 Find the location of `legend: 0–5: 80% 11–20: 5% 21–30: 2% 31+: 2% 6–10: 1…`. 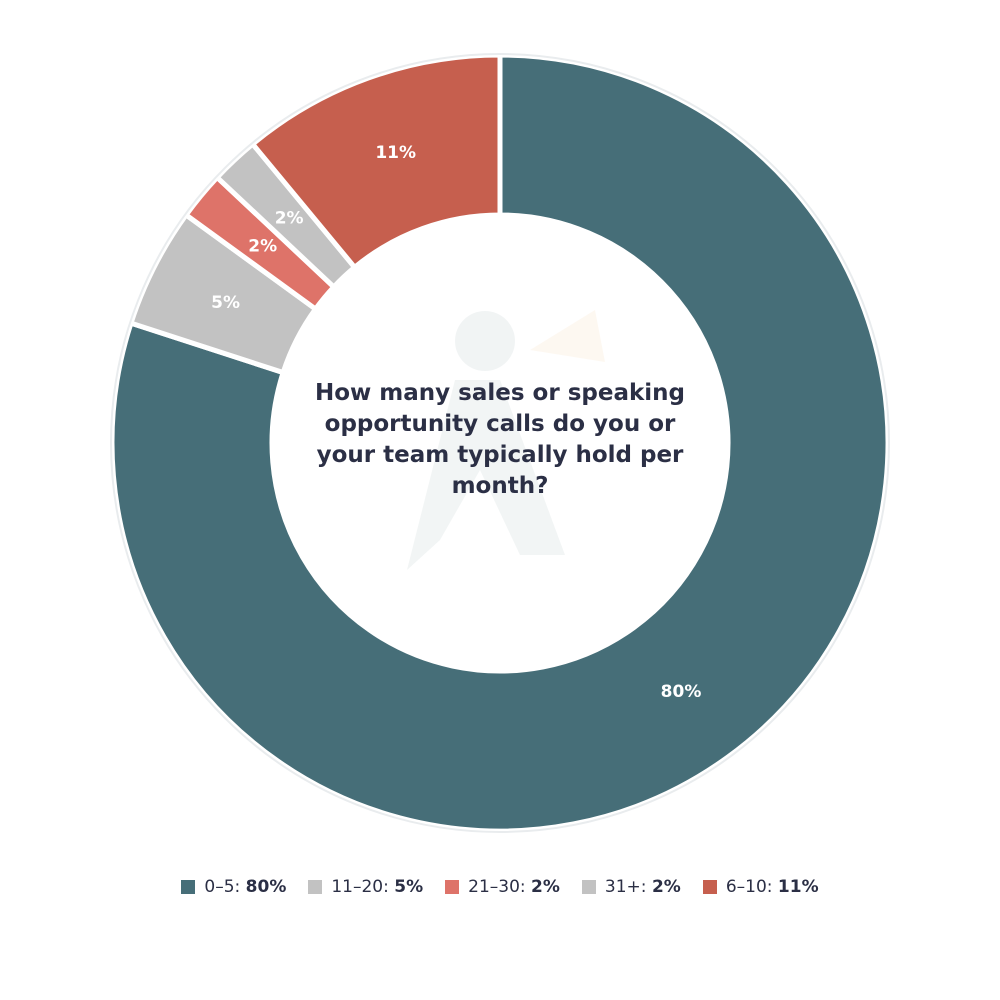

legend: 0–5: 80% 11–20: 5% 21–30: 2% 31+: 2% 6–10: 1… is located at coordinates (500, 887).